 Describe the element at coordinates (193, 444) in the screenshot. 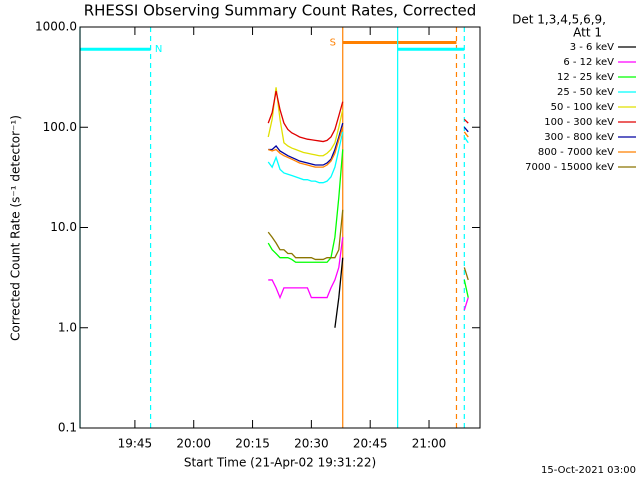

I see `x-tick-label: 20:00` at that location.